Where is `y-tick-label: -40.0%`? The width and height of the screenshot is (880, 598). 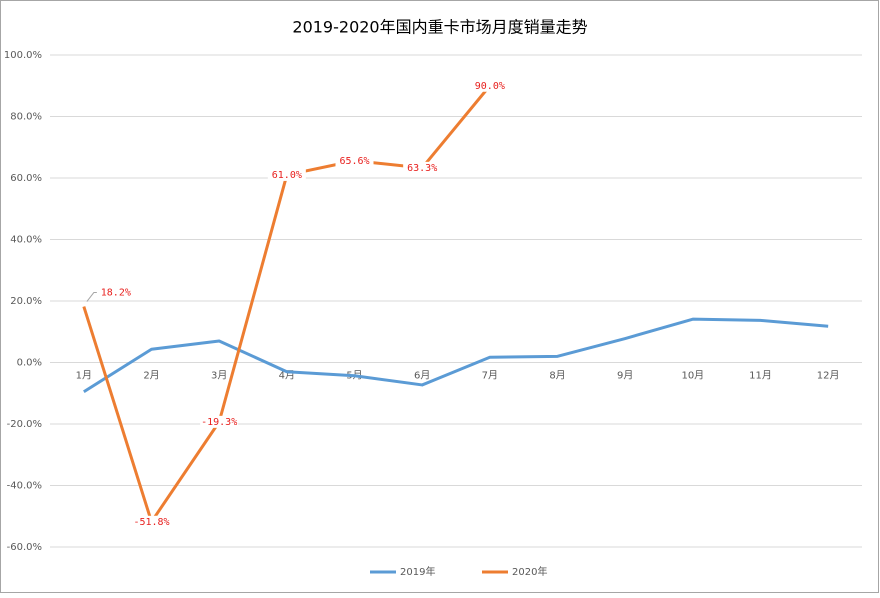 y-tick-label: -40.0% is located at coordinates (24, 486).